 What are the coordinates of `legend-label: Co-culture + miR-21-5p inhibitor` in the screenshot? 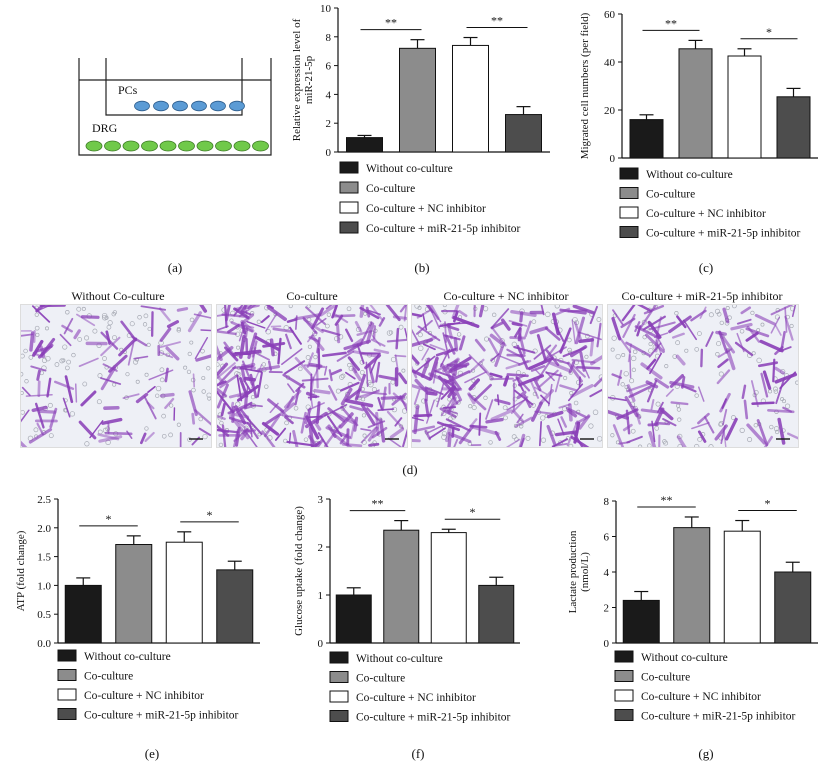 It's located at (161, 716).